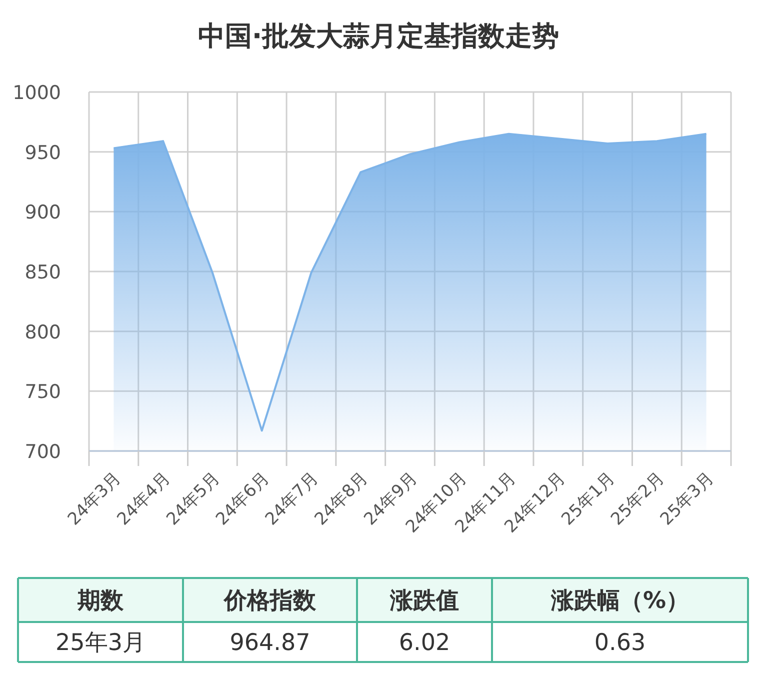 The image size is (757, 677). What do you see at coordinates (379, 36) in the screenshot?
I see `chart-title: 中国·批发大蒜月定基指数走势` at bounding box center [379, 36].